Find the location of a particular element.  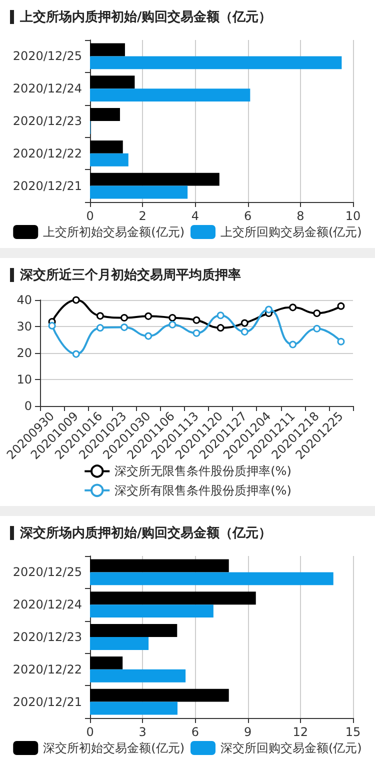

x-tick-label: 8 is located at coordinates (300, 216).